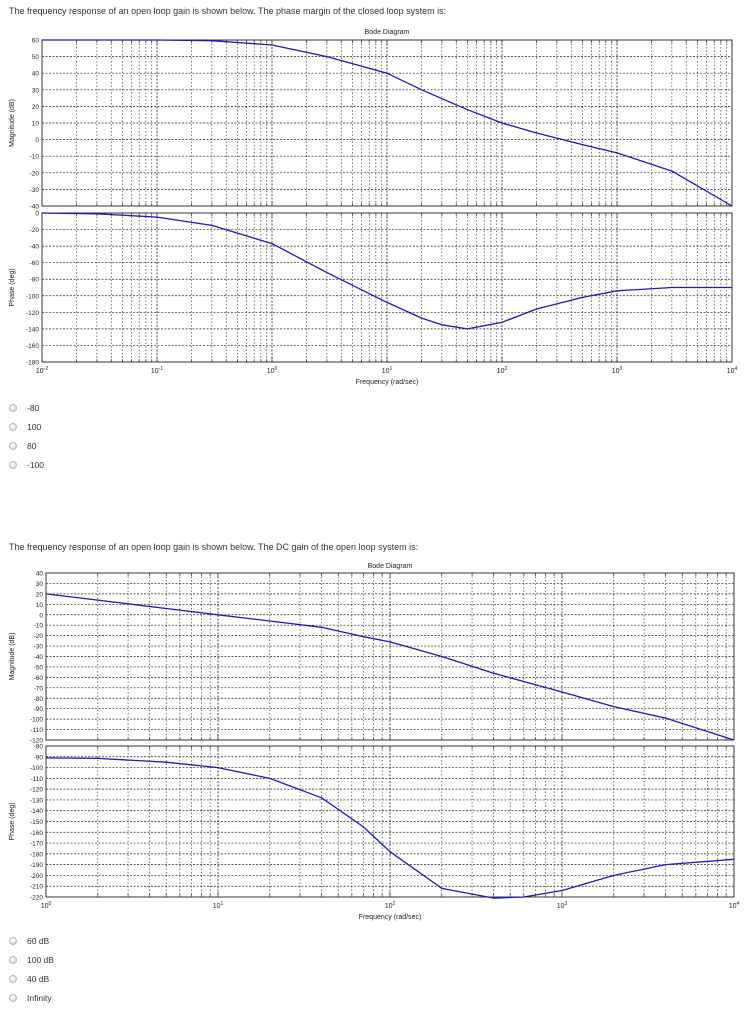 This screenshot has height=1024, width=750. I want to click on y-tick-label: -170, so click(36, 844).